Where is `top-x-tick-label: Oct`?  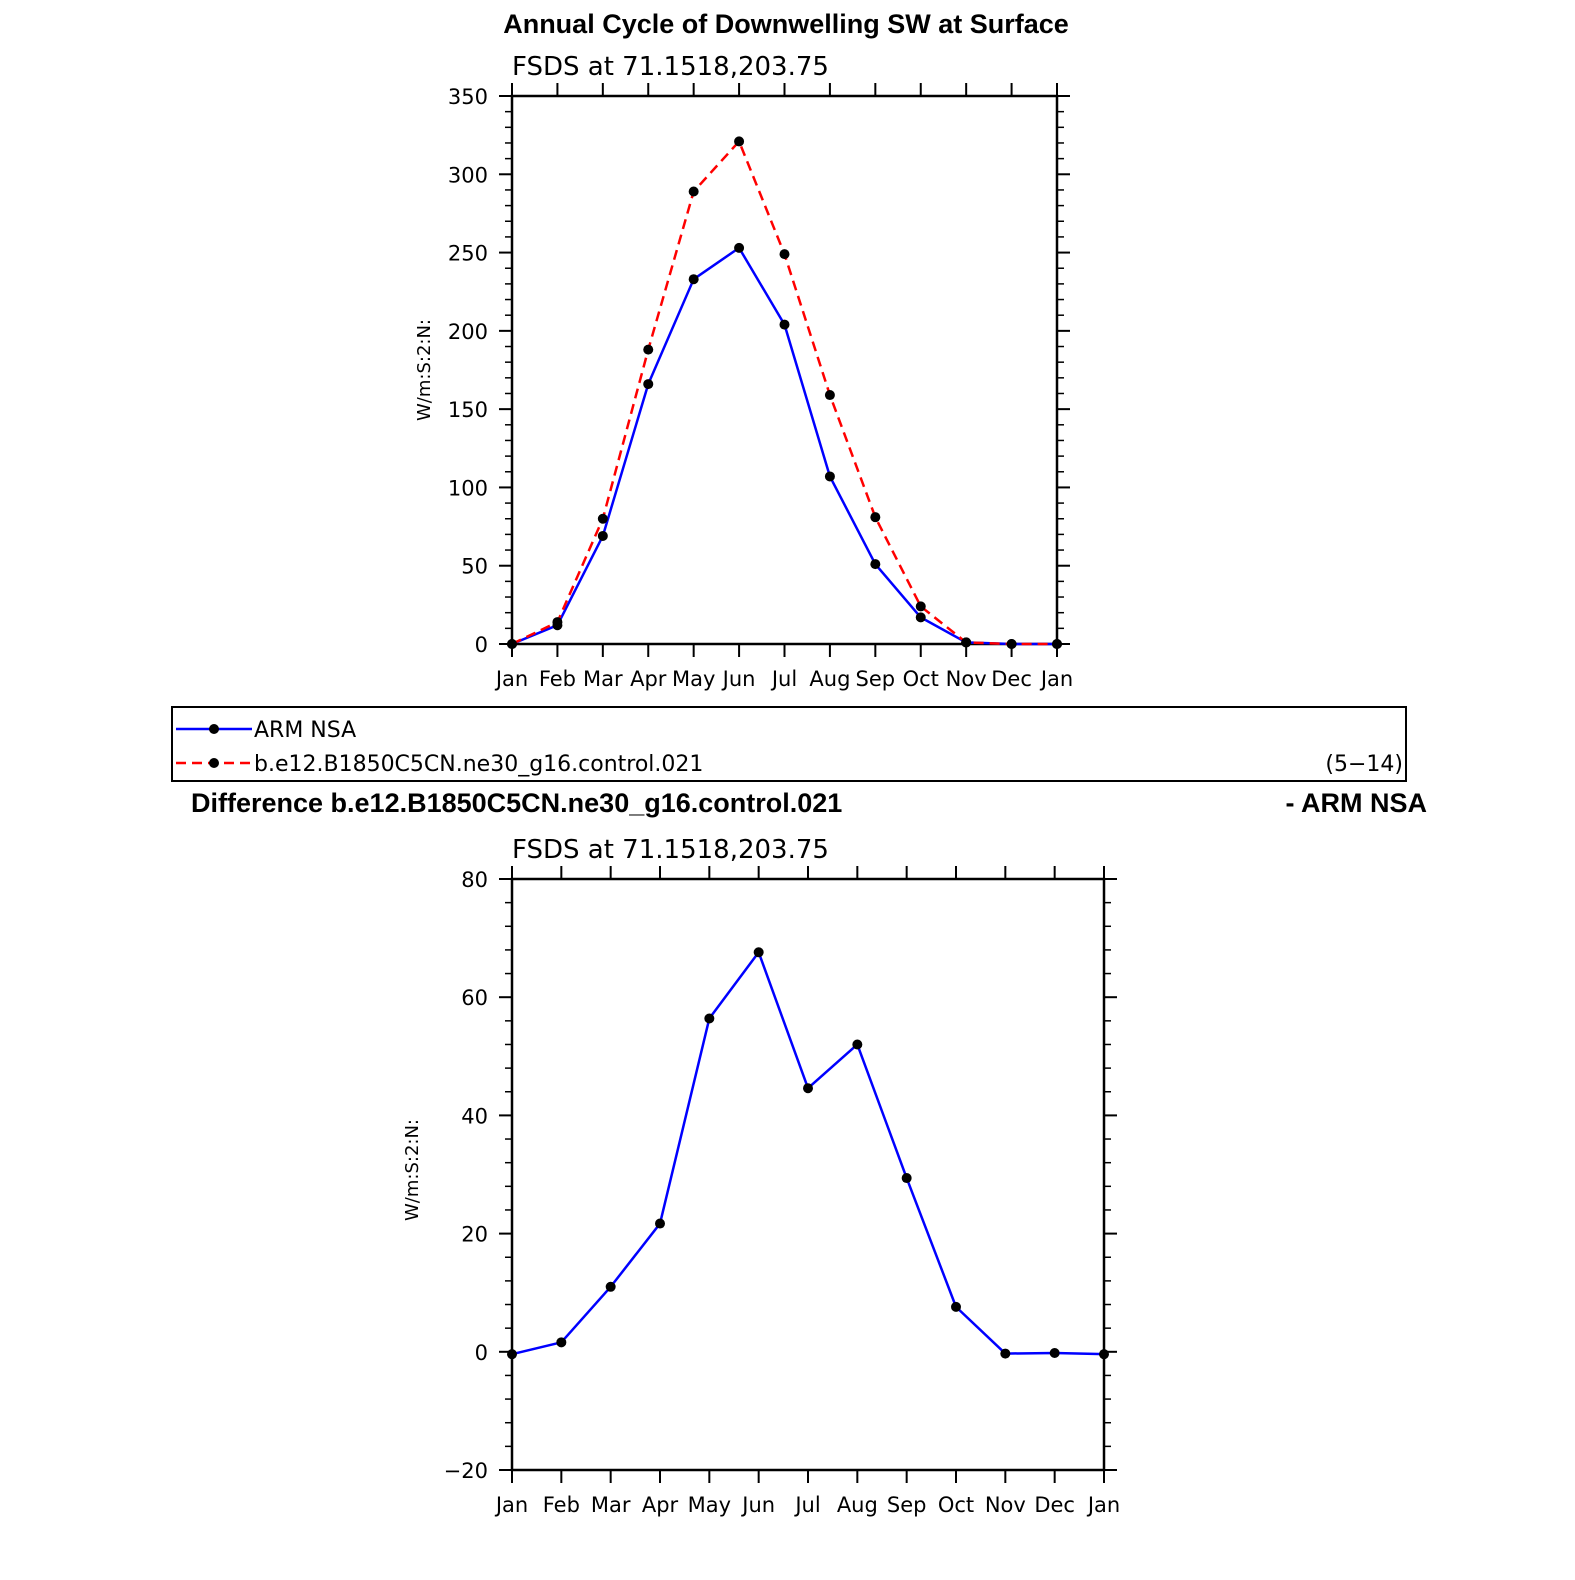
top-x-tick-label: Oct is located at coordinates (921, 679).